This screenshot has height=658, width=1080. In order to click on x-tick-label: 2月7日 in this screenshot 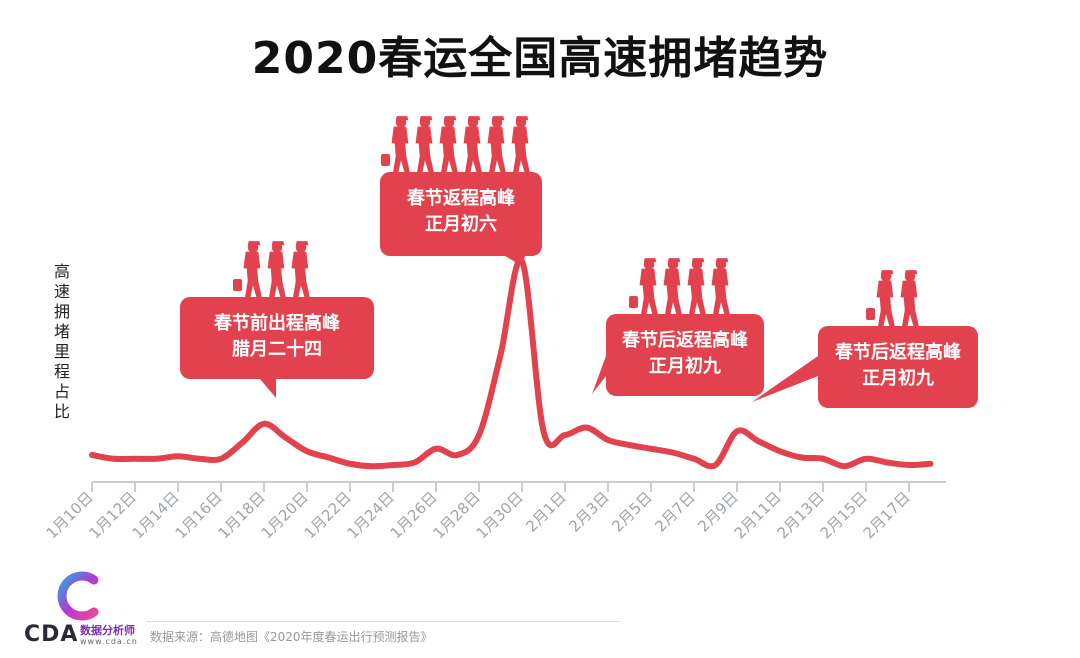, I will do `click(674, 511)`.